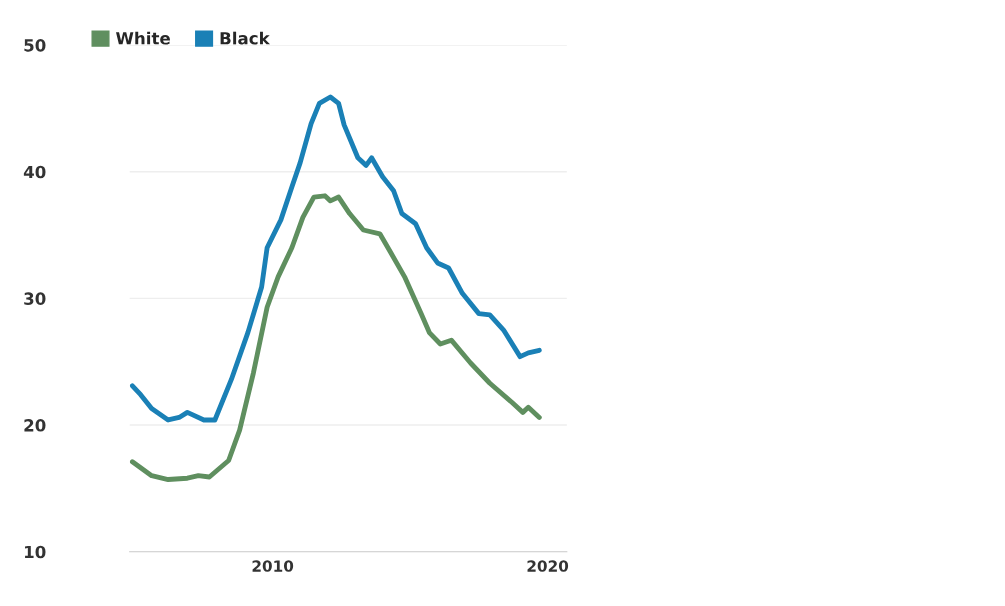  Describe the element at coordinates (35, 298) in the screenshot. I see `y-tick-label: 30` at that location.